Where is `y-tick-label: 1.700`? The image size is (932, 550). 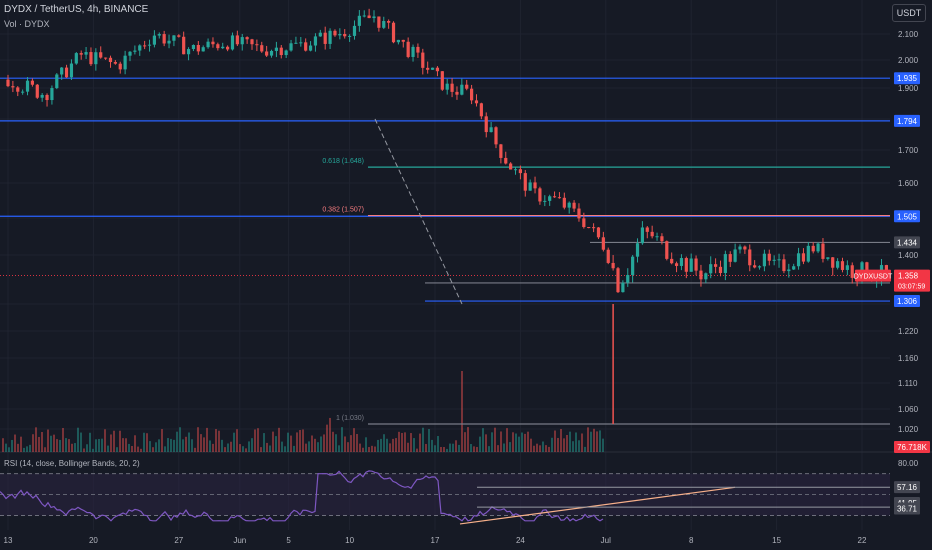
y-tick-label: 1.700 is located at coordinates (908, 150).